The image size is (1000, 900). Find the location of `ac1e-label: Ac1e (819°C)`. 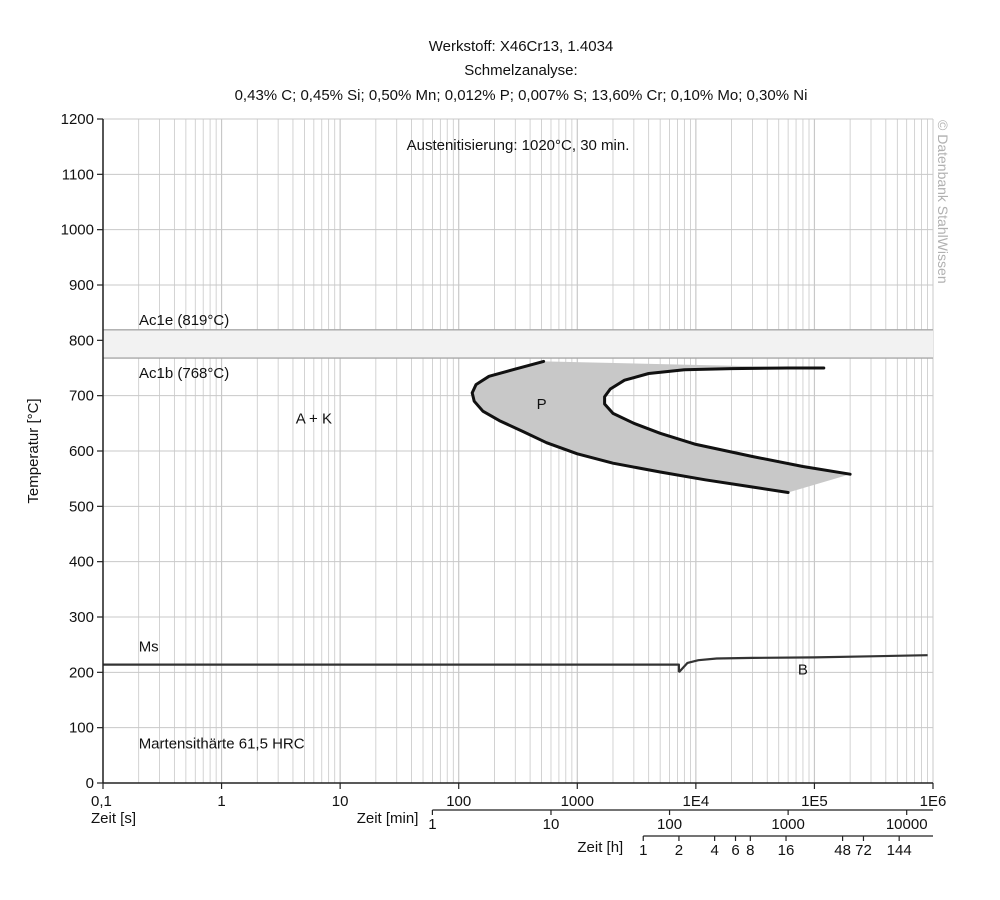

ac1e-label: Ac1e (819°C) is located at coordinates (184, 320).